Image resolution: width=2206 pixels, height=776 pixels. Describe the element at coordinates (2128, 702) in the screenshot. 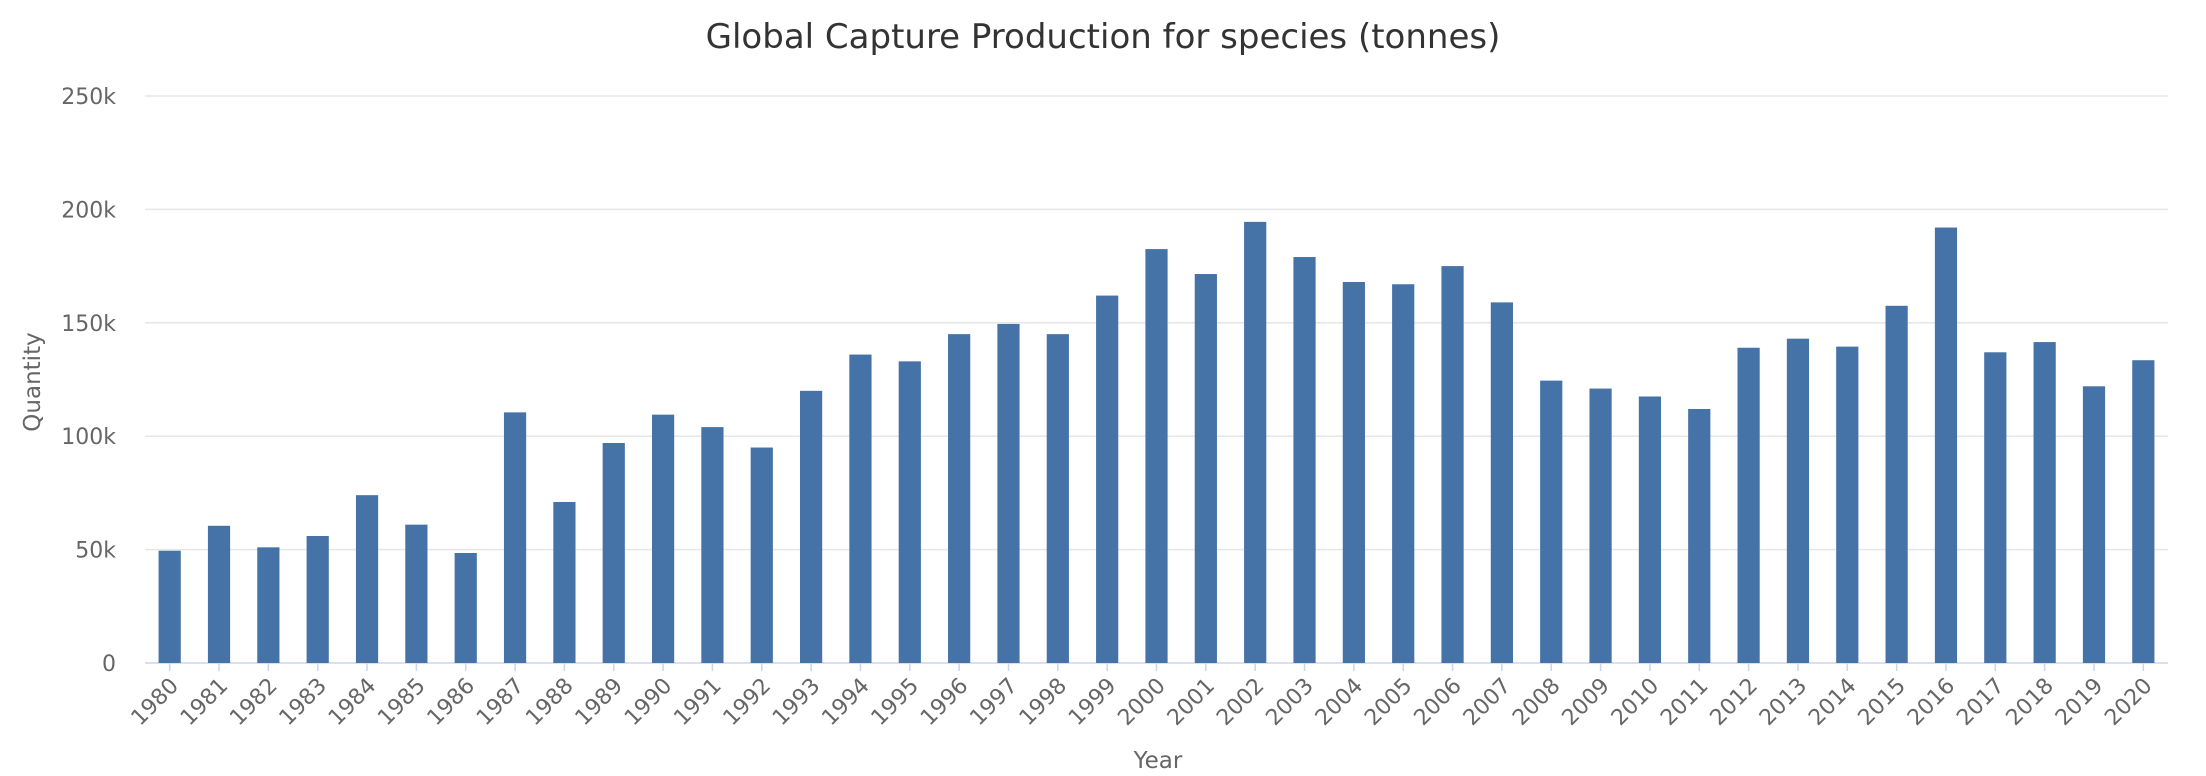

I see `x-tick-label: 2020` at that location.